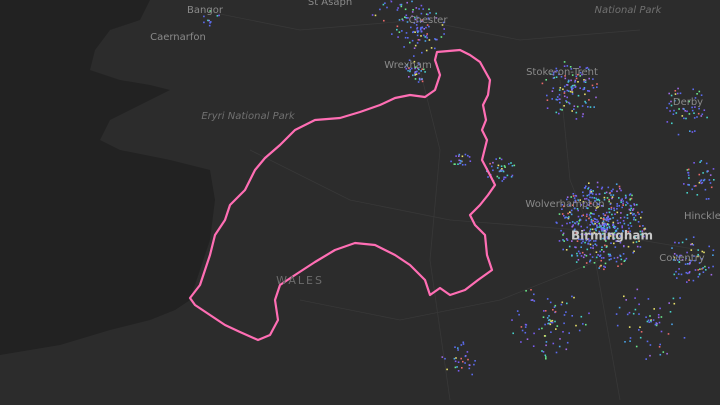 The image size is (720, 405). Describe the element at coordinates (248, 116) in the screenshot. I see `place-label: Eryri National Park` at that location.